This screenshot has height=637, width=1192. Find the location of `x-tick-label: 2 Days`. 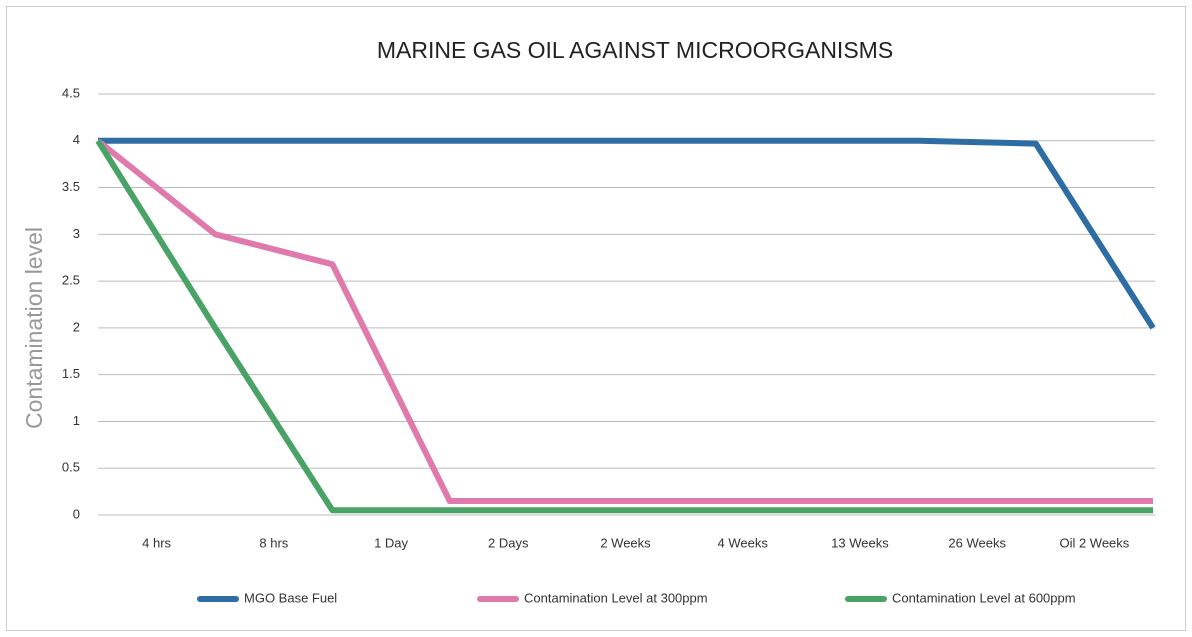

x-tick-label: 2 Days is located at coordinates (508, 542).